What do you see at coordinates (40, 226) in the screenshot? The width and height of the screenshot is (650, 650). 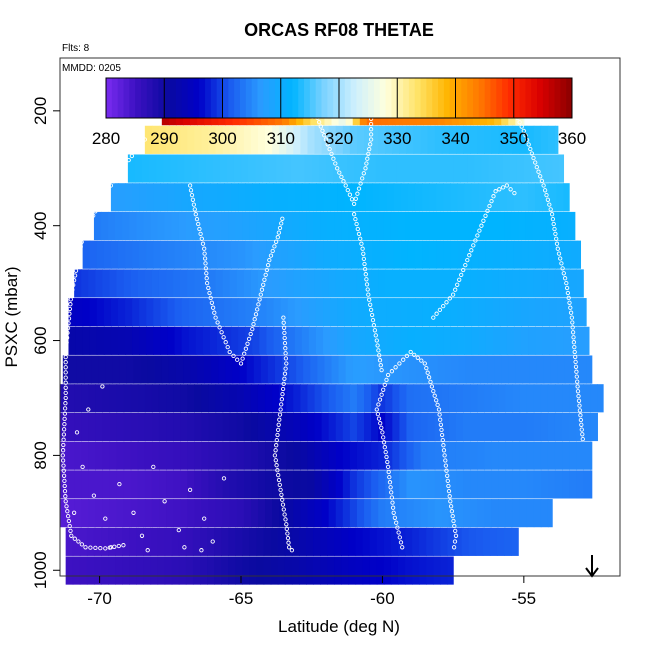 I see `y-tick-label: 400` at bounding box center [40, 226].